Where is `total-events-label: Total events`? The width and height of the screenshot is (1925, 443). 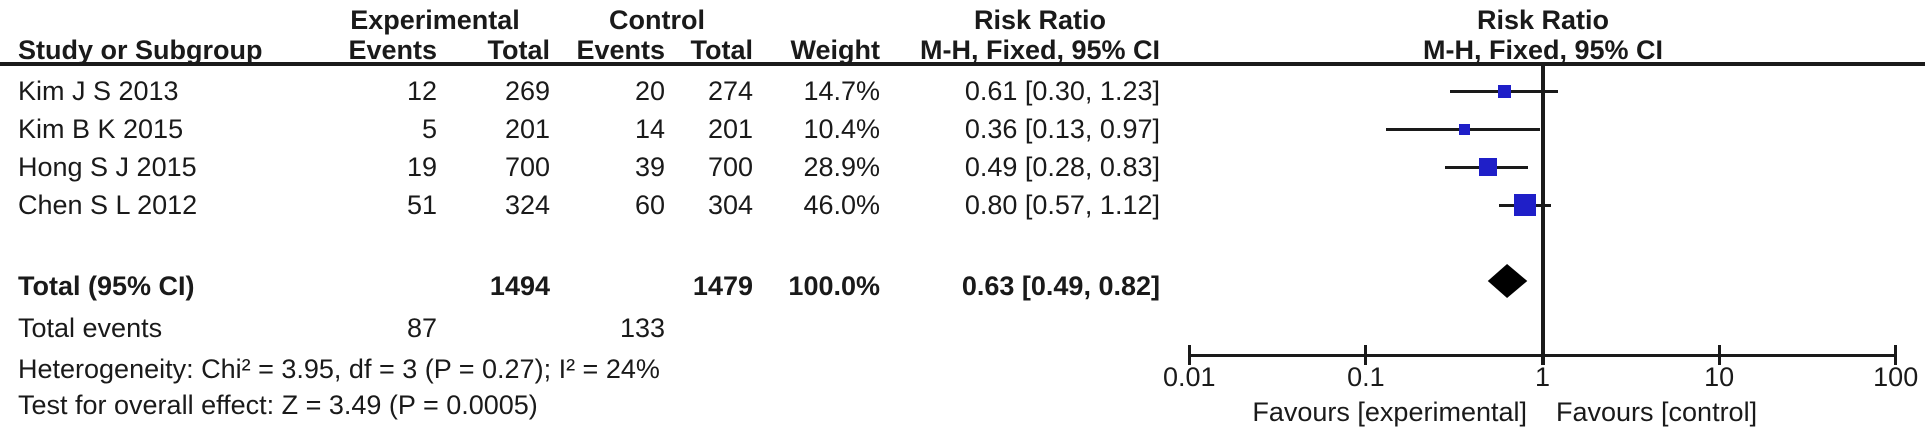
total-events-label: Total events is located at coordinates (90, 328).